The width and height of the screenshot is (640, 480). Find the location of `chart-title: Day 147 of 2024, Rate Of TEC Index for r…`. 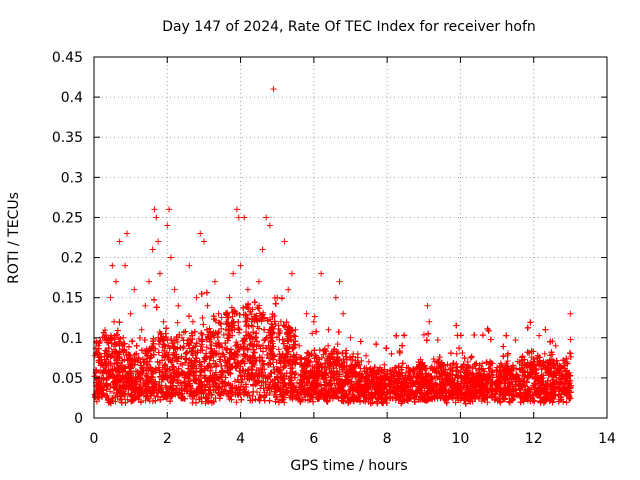

chart-title: Day 147 of 2024, Rate Of TEC Index for r… is located at coordinates (349, 27).